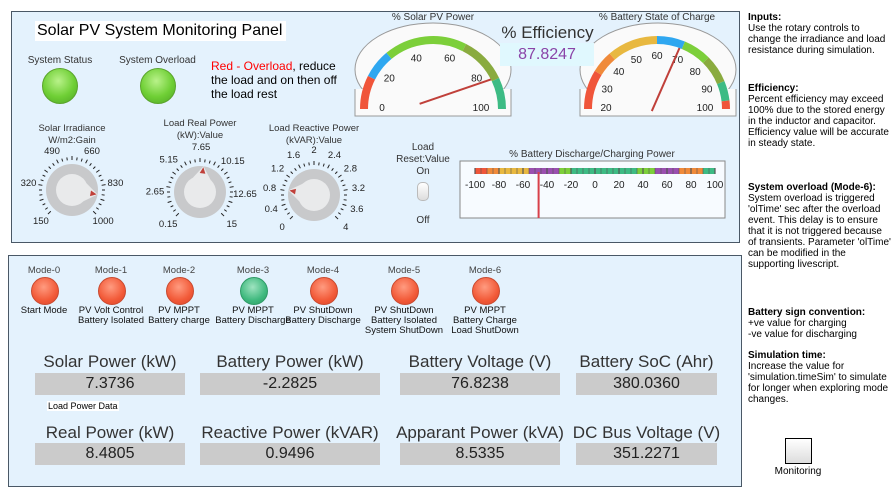 This screenshot has width=895, height=496. I want to click on soc_gauge-frame-fill, so click(658, 102).